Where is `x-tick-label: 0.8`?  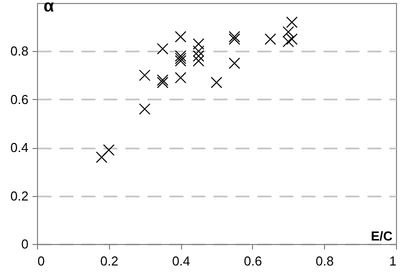 x-tick-label: 0.8 is located at coordinates (325, 261).